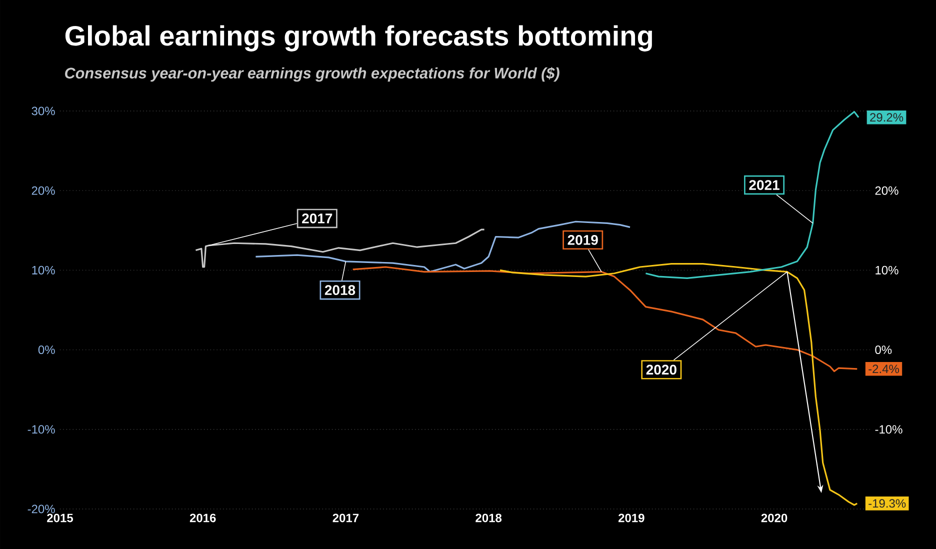 The width and height of the screenshot is (936, 549). What do you see at coordinates (43, 190) in the screenshot?
I see `y-tick-label: 20%` at bounding box center [43, 190].